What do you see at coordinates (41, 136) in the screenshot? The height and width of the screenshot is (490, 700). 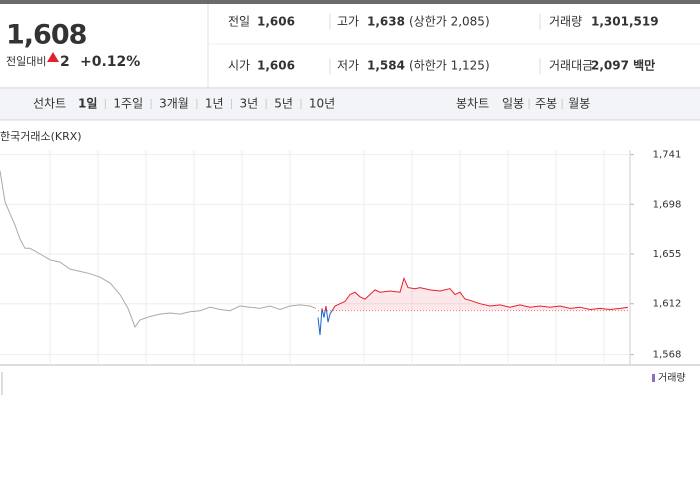 I see `chart-source: 한국거래소(KRX)` at bounding box center [41, 136].